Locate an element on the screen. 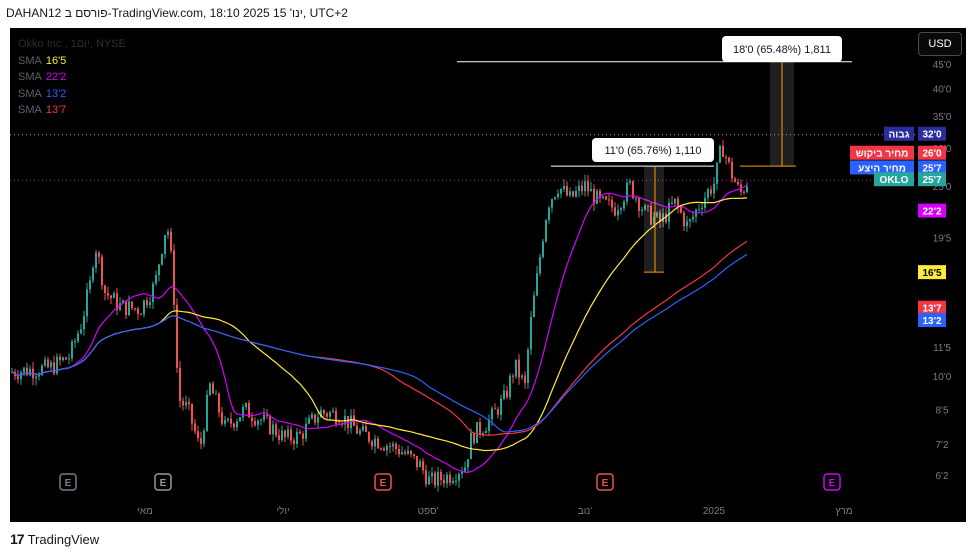 The width and height of the screenshot is (976, 558). legend-row-sma-3: SMA 13'2 is located at coordinates (72, 94).